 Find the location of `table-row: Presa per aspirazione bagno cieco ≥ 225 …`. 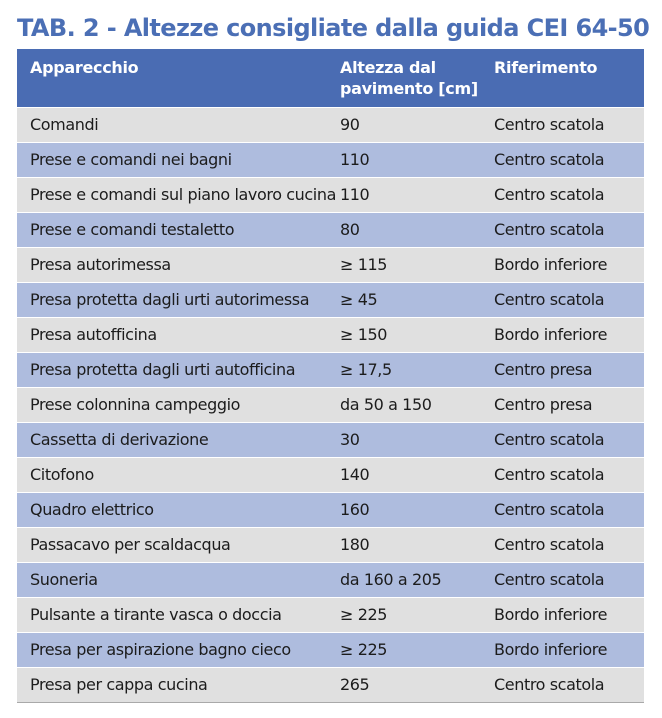

table-row: Presa per aspirazione bagno cieco ≥ 225 … is located at coordinates (330, 649).